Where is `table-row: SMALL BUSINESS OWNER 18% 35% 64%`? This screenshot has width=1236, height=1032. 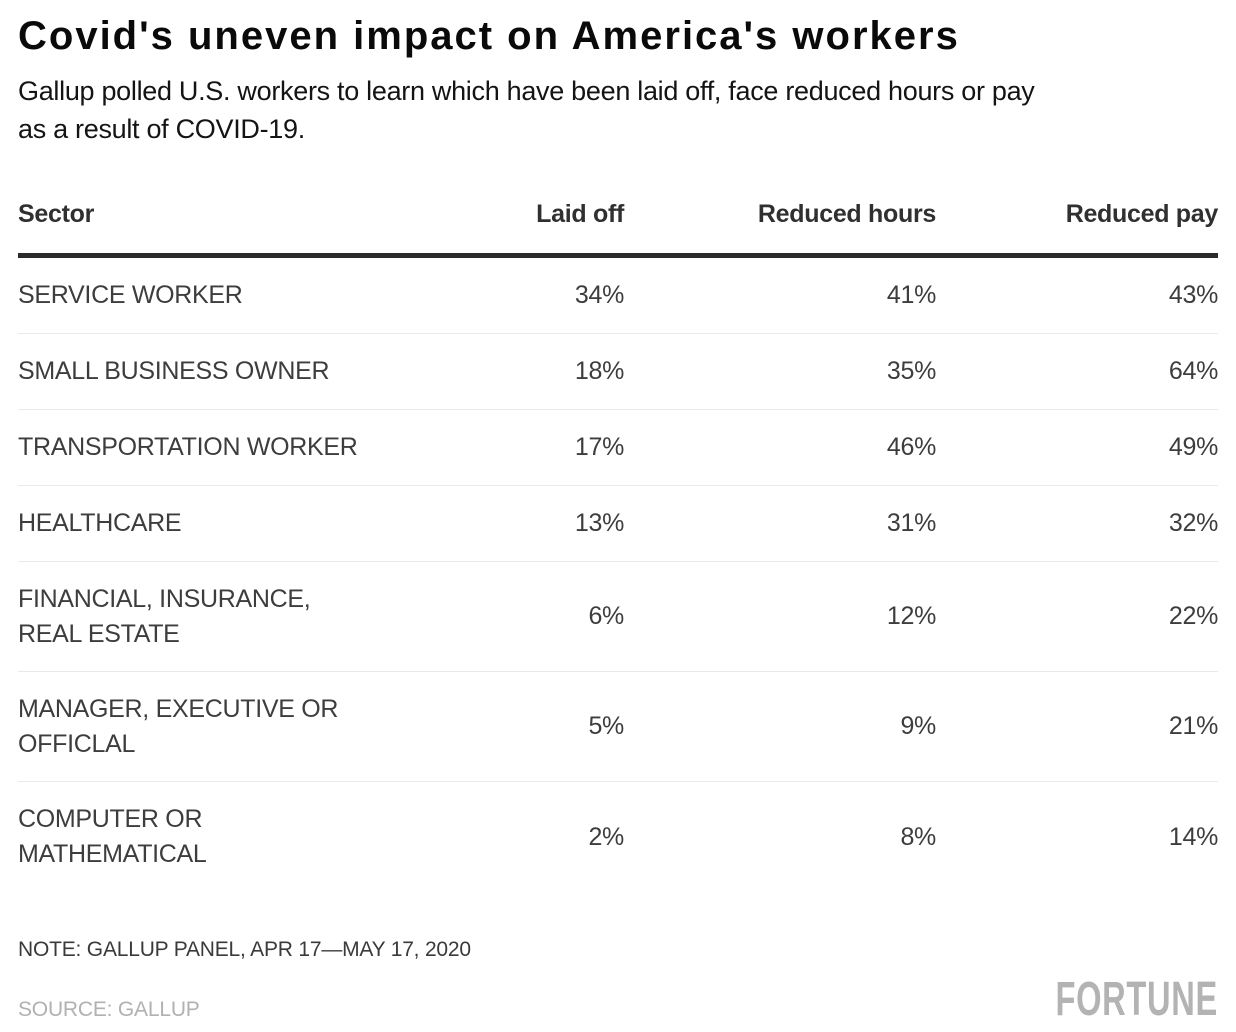
table-row: SMALL BUSINESS OWNER 18% 35% 64% is located at coordinates (618, 372).